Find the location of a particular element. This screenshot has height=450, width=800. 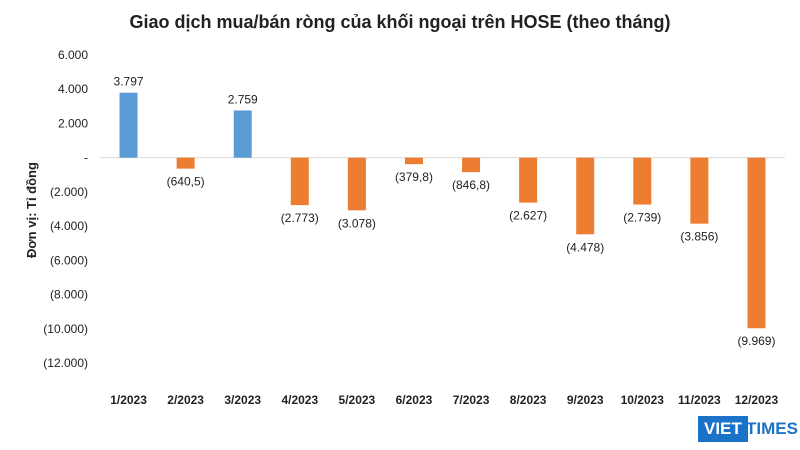

data-label: 3.797 is located at coordinates (129, 82).